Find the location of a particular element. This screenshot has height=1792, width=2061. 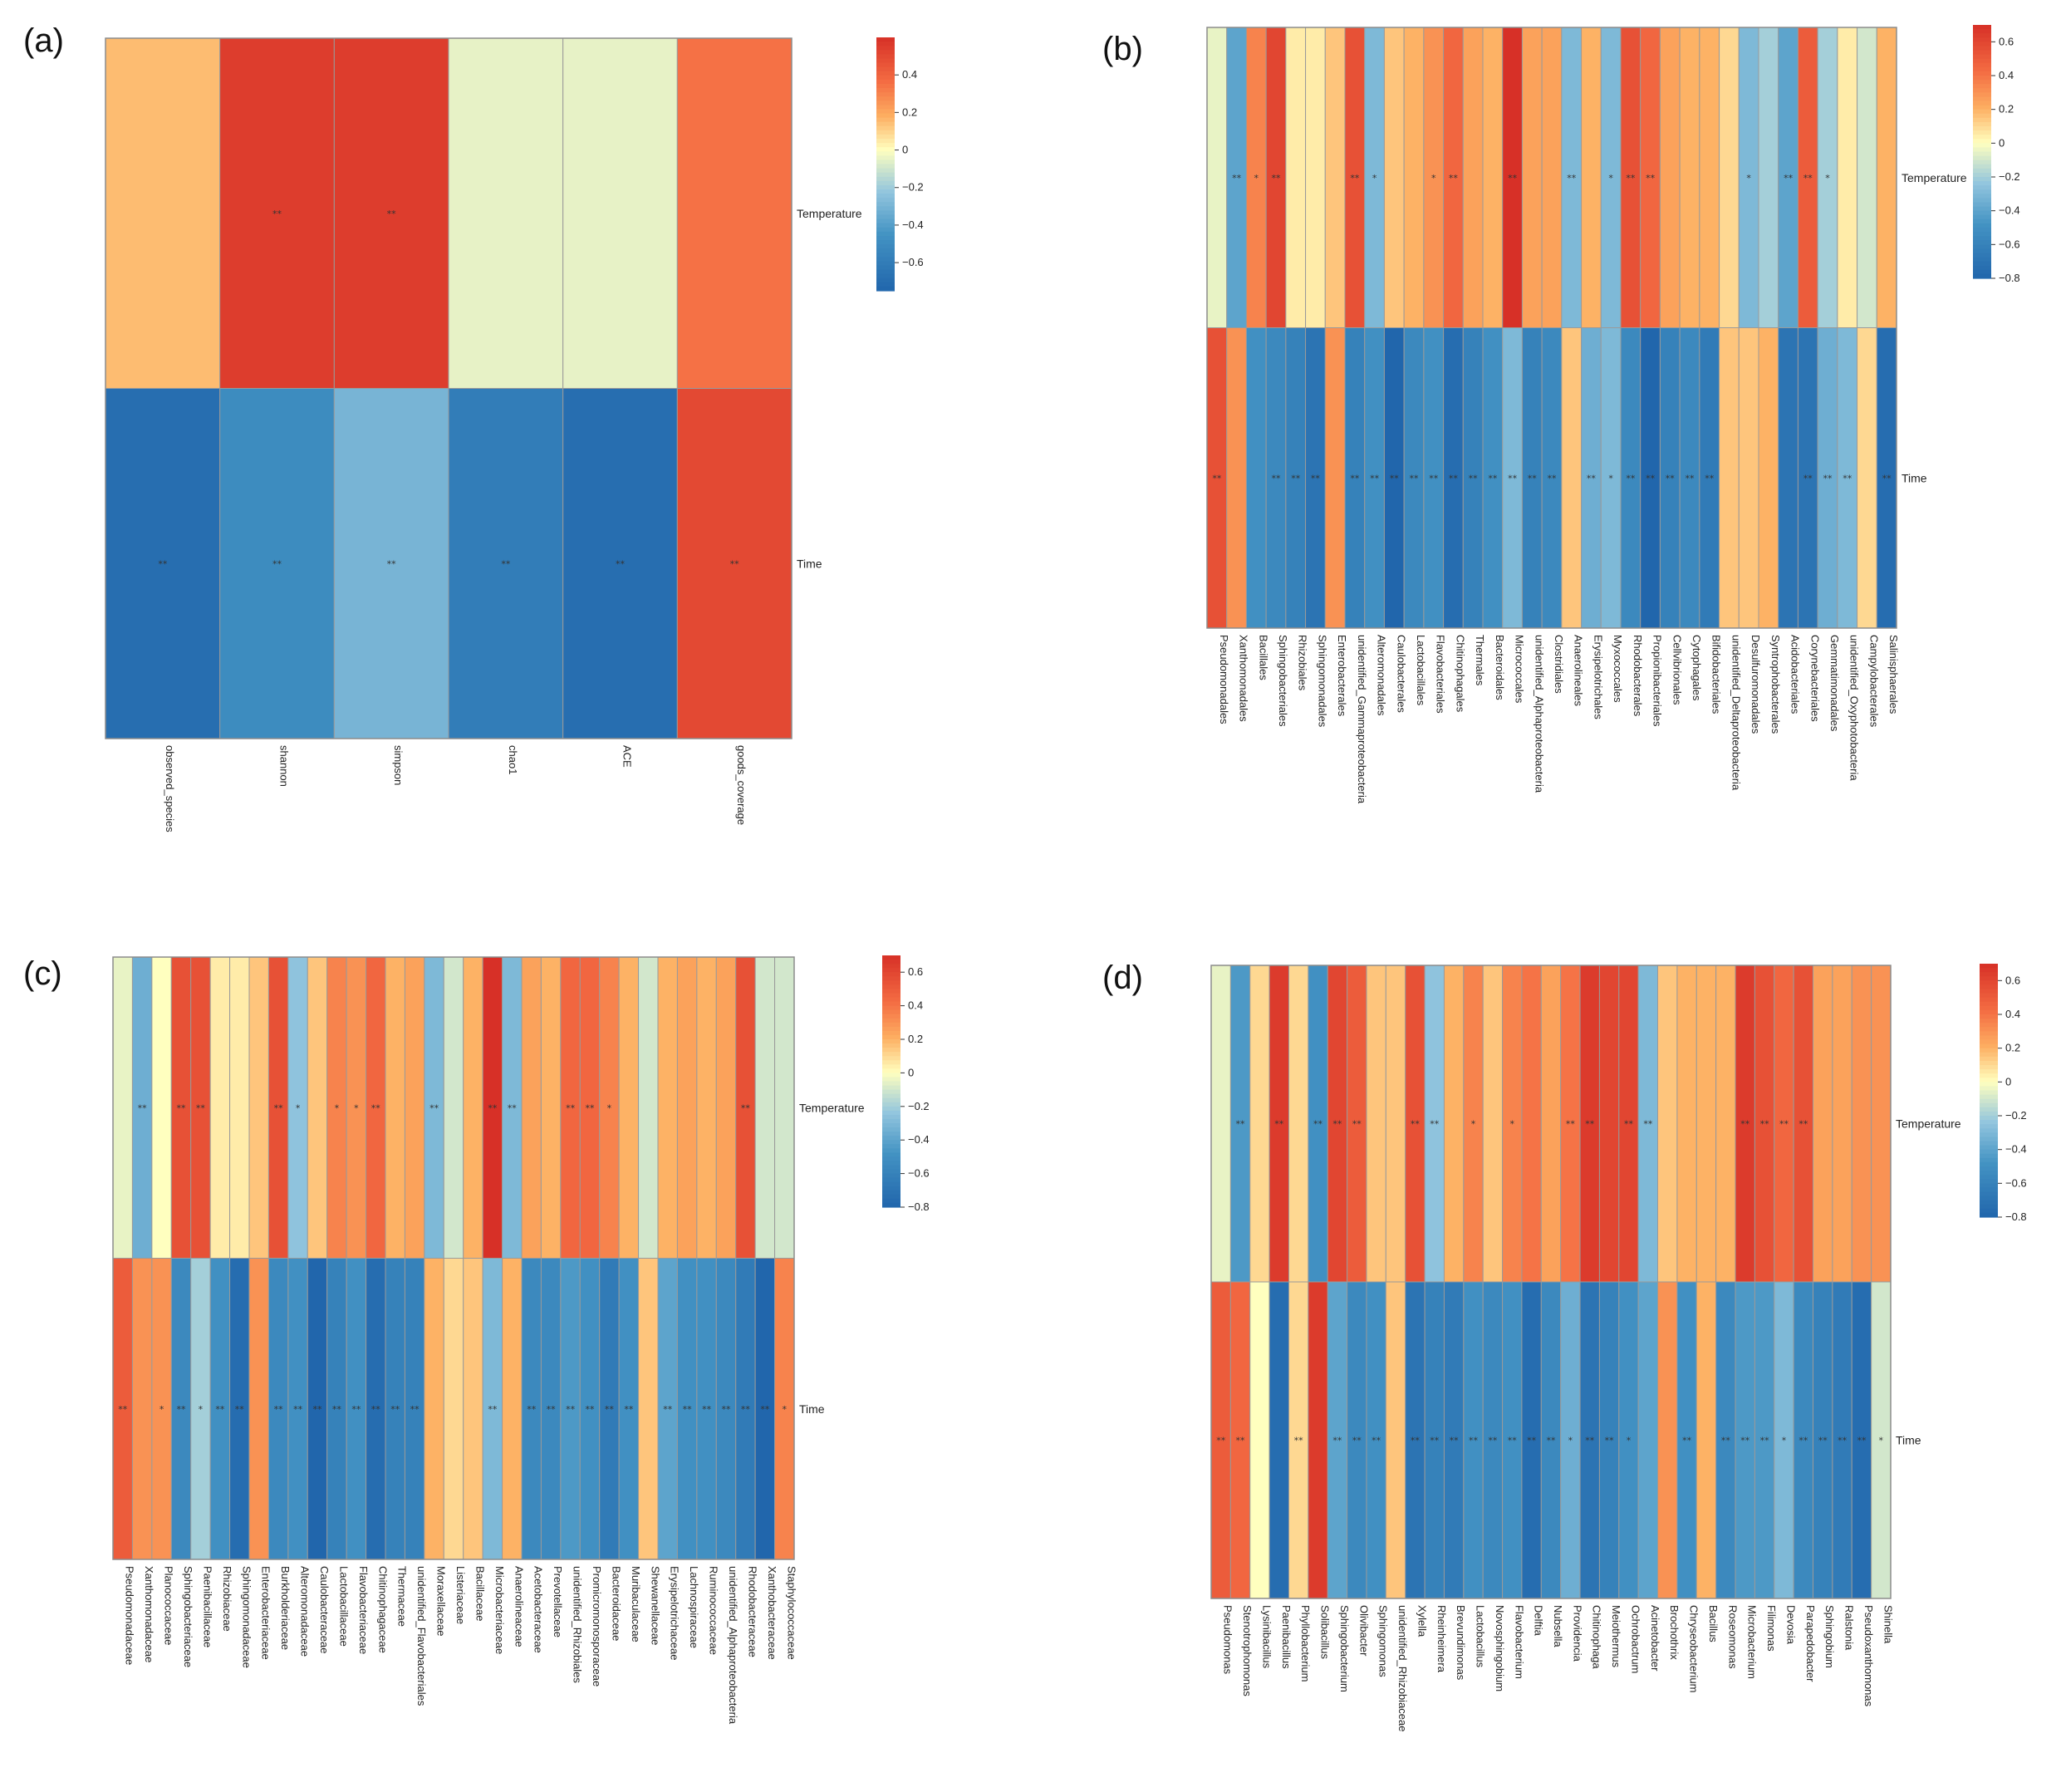

column-label: Xanthomonadaceae is located at coordinates (149, 1614).